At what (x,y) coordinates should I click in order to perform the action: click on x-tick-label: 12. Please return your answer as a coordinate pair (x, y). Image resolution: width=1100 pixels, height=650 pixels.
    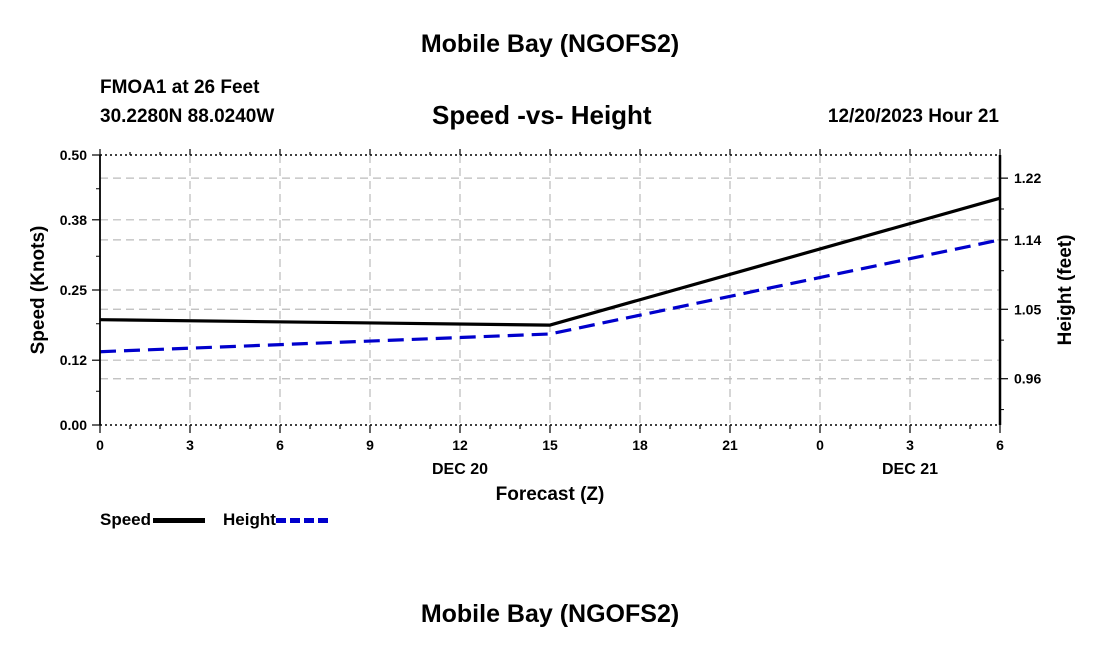
    Looking at the image, I should click on (460, 445).